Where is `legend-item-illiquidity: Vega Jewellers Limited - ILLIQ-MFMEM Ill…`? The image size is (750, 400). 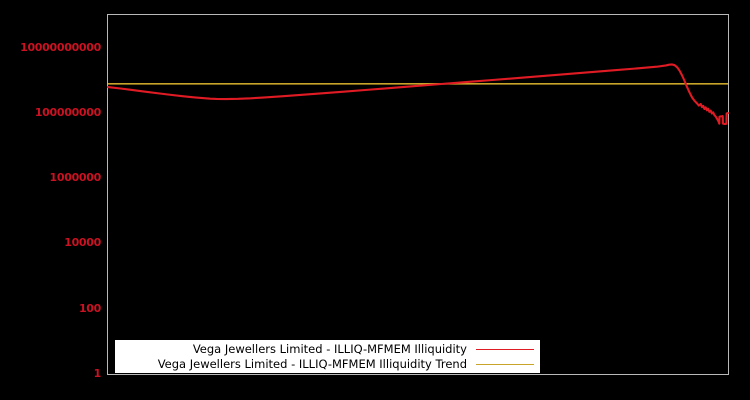
legend-item-illiquidity: Vega Jewellers Limited - ILLIQ-MFMEM Ill… is located at coordinates (327, 349).